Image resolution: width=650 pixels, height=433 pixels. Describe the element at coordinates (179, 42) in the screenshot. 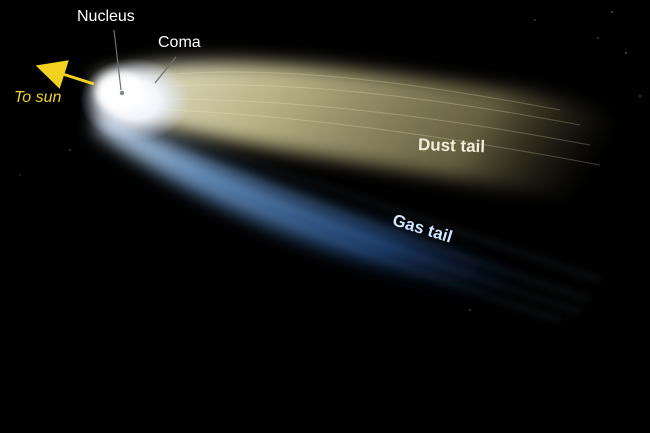

I see `coma-label: Coma` at that location.